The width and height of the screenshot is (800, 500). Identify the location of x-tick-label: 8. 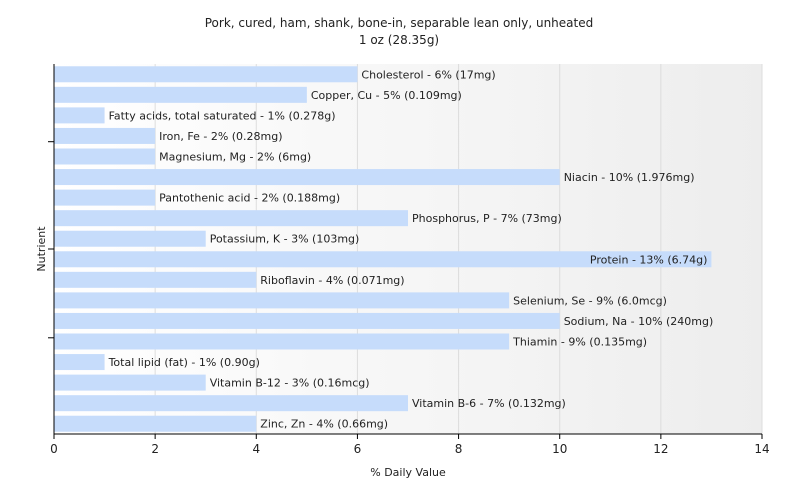
(459, 449).